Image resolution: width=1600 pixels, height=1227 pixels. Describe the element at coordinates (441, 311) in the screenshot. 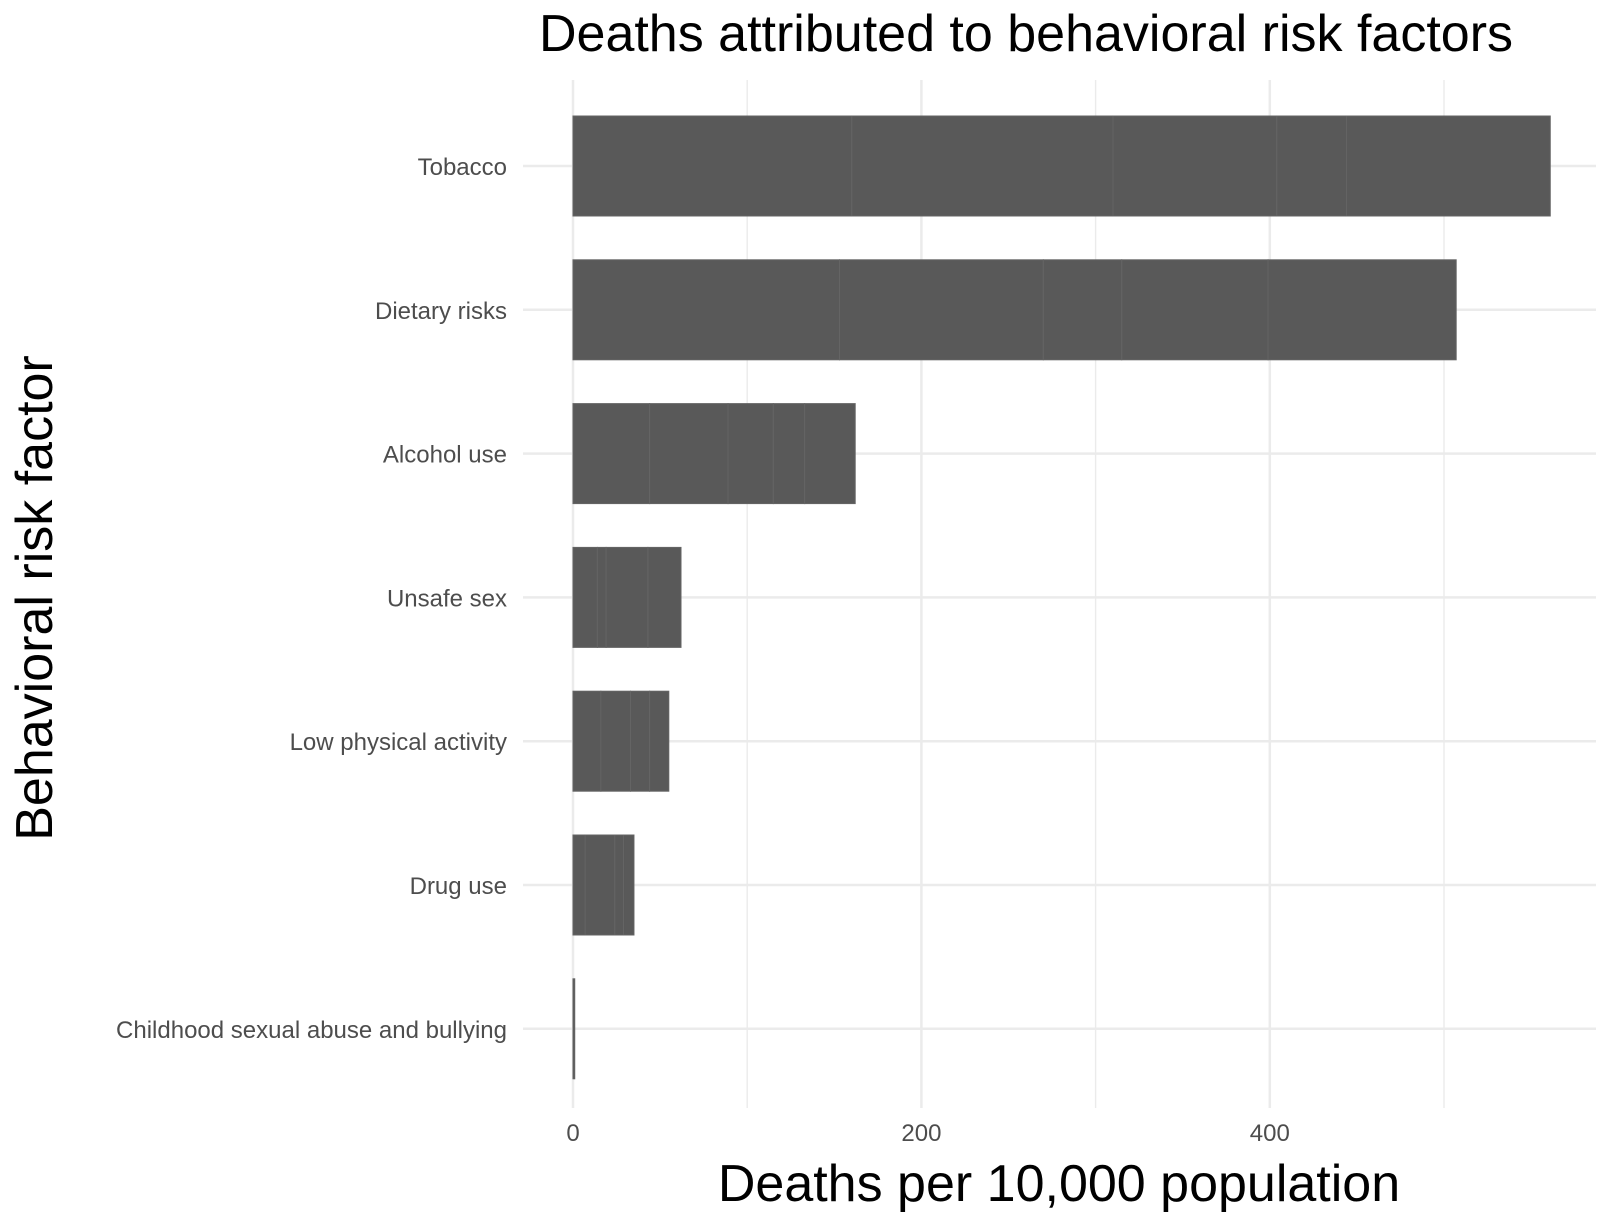

I see `y-tick-label: Dietary risks` at that location.